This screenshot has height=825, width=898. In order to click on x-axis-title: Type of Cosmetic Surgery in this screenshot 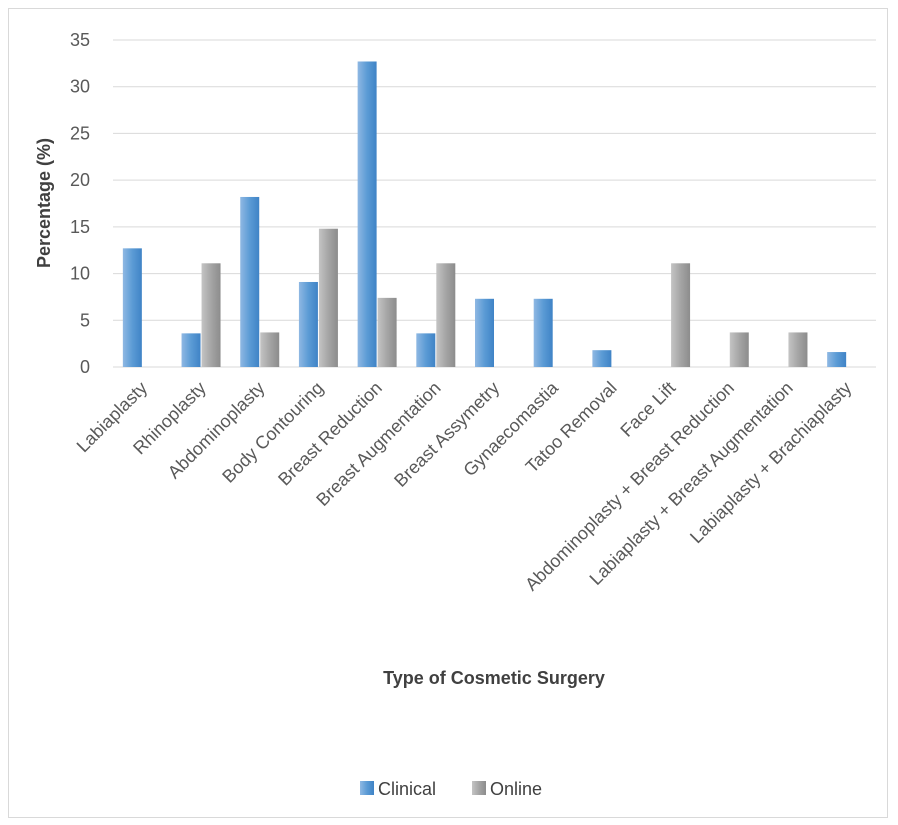, I will do `click(494, 678)`.